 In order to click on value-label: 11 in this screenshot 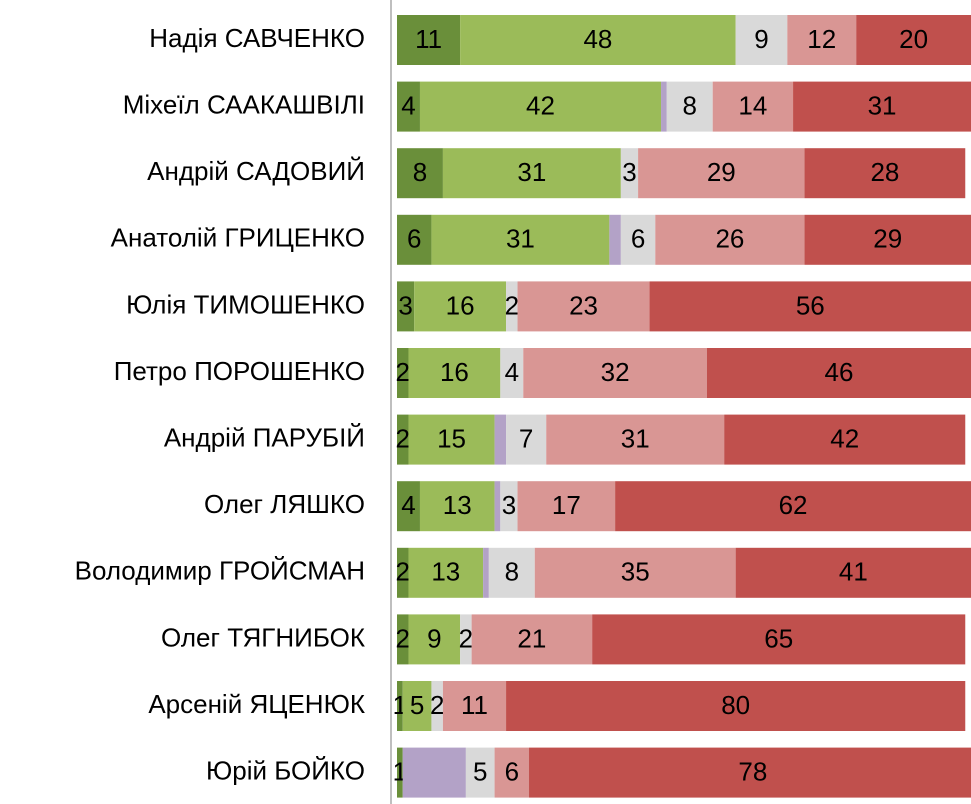, I will do `click(428, 39)`.